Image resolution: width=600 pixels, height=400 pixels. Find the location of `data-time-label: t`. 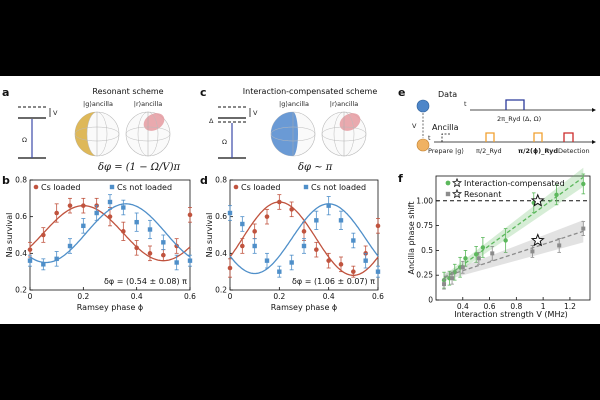

data-time-label: t is located at coordinates (465, 104).